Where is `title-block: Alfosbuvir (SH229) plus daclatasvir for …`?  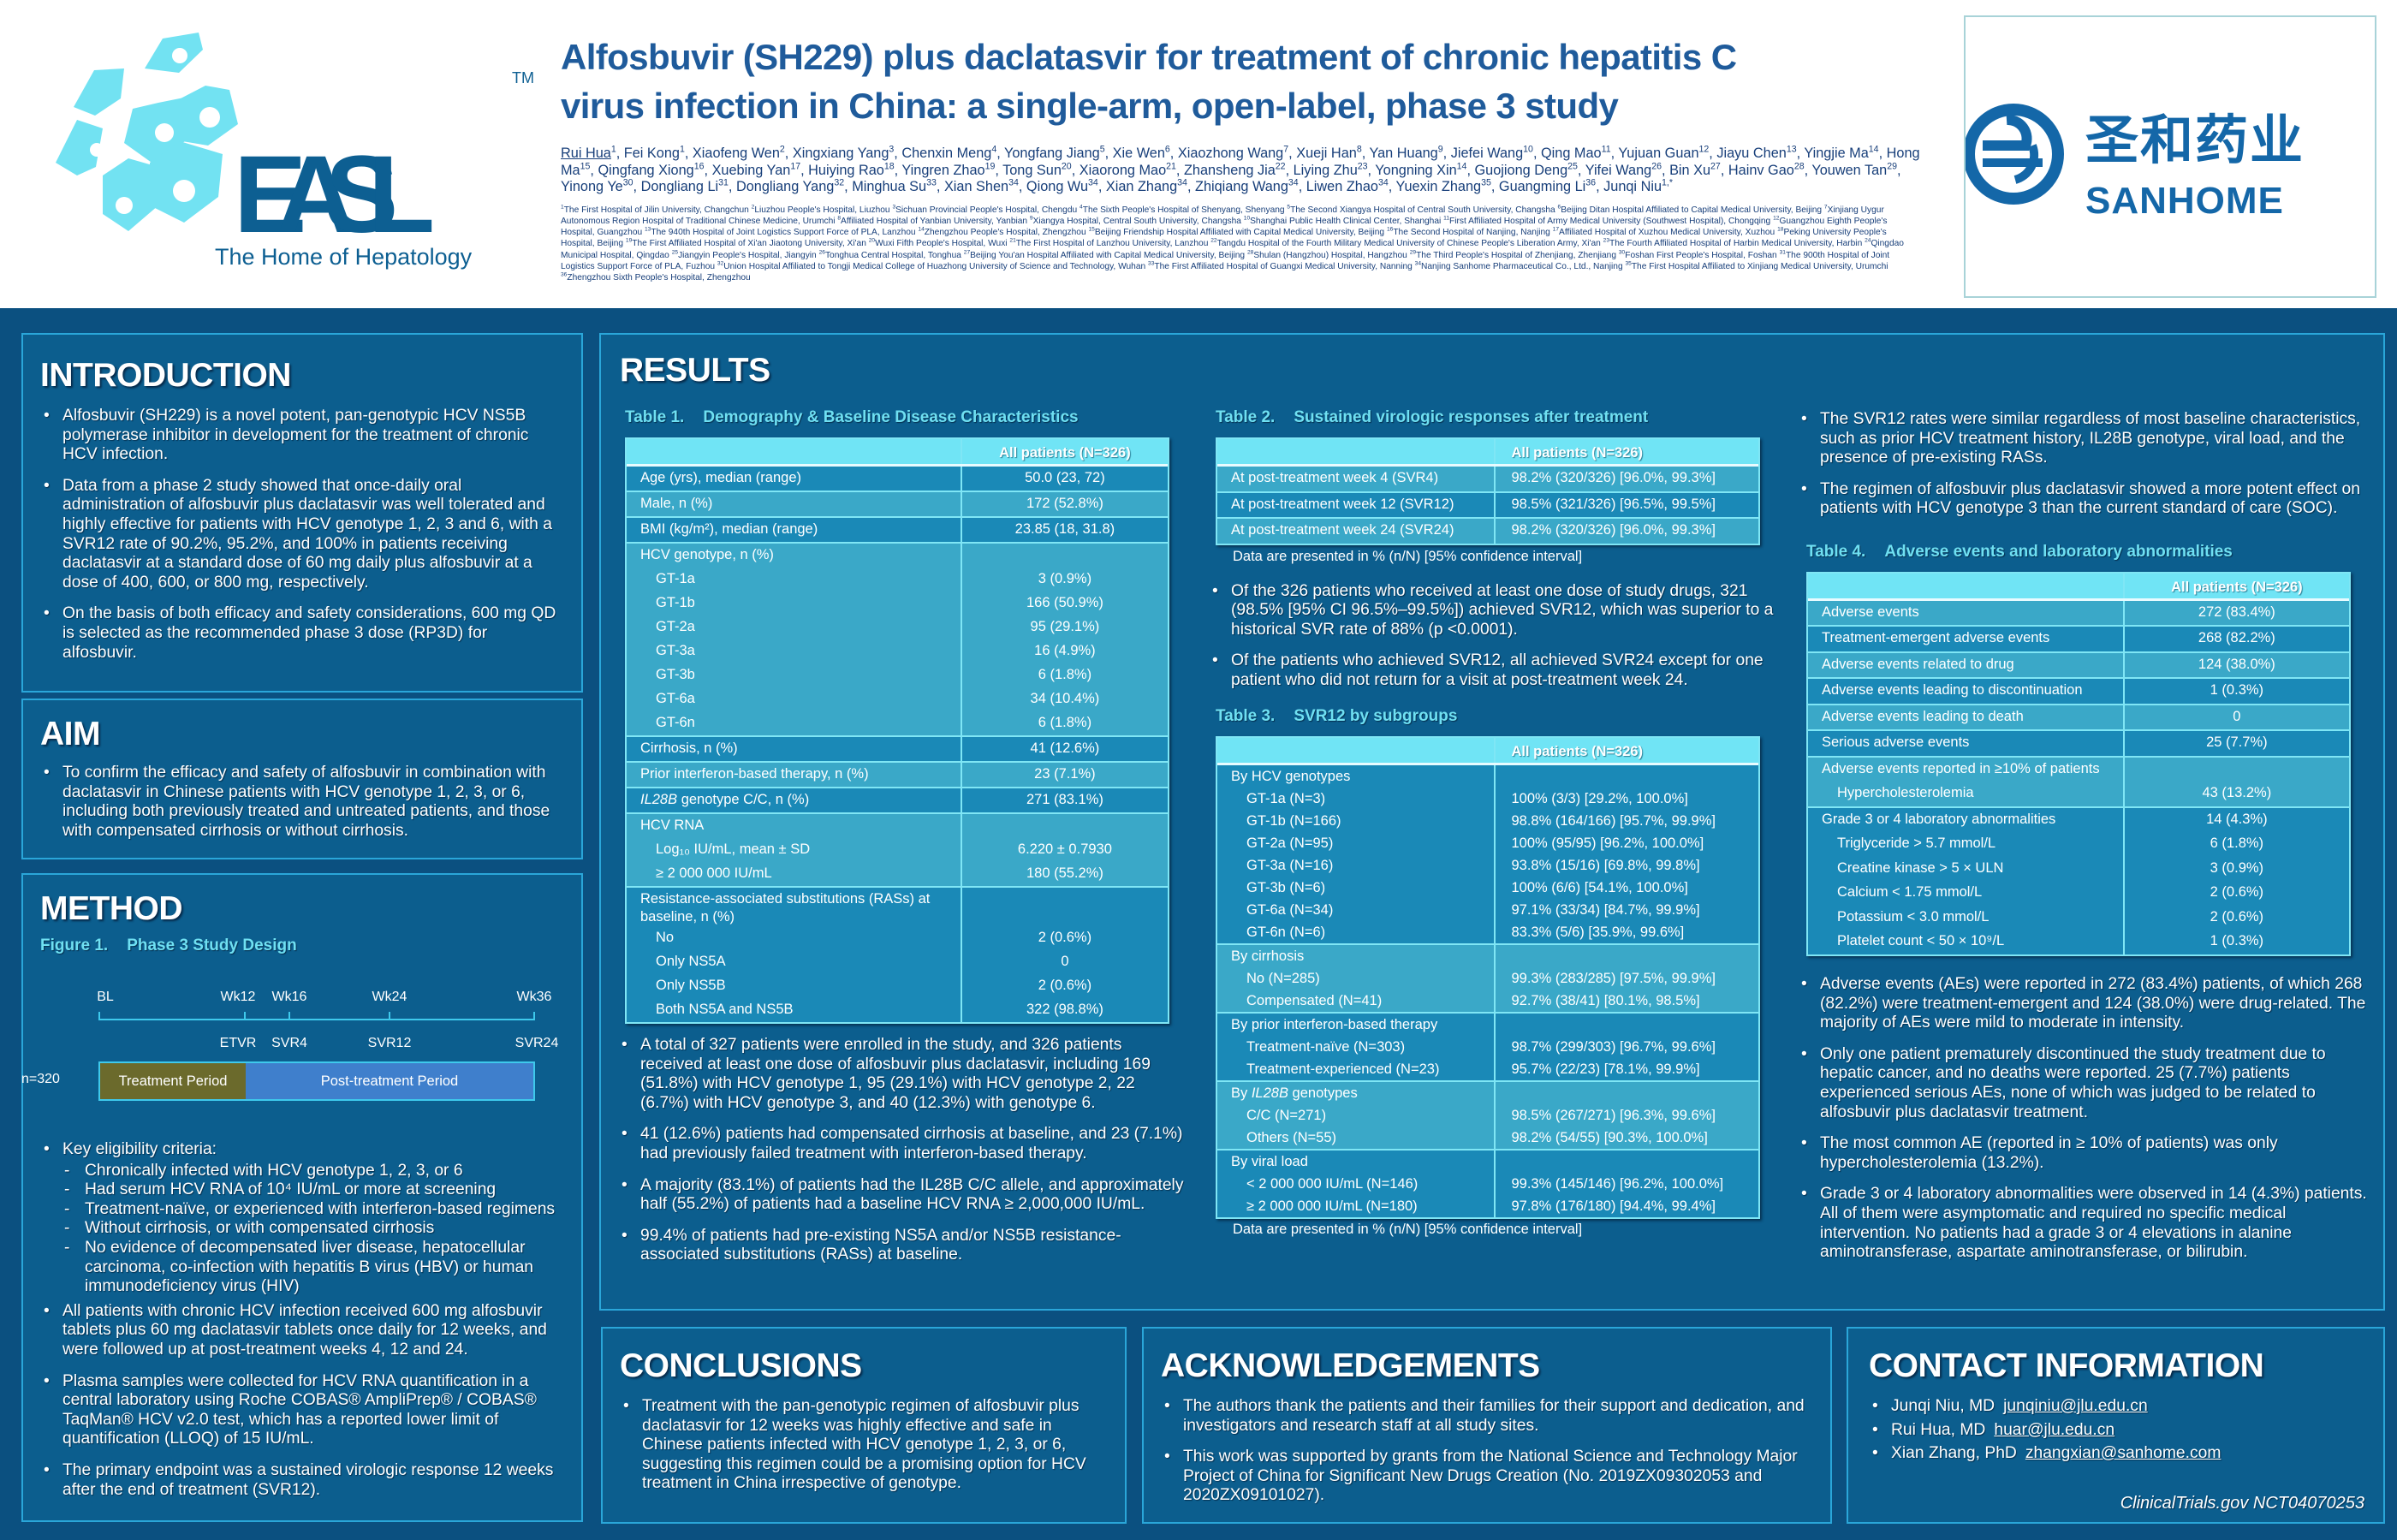 title-block: Alfosbuvir (SH229) plus daclatasvir for … is located at coordinates (1245, 158).